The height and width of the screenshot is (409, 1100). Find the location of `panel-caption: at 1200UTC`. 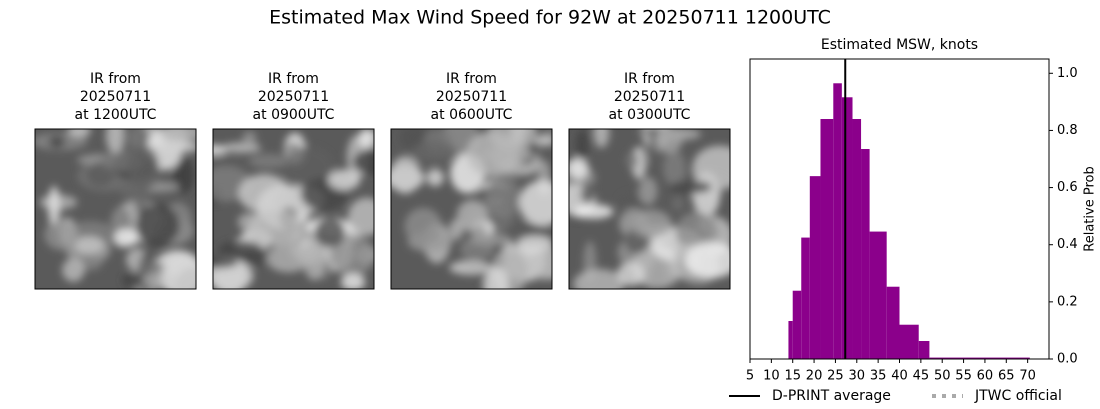

panel-caption: at 1200UTC is located at coordinates (116, 115).